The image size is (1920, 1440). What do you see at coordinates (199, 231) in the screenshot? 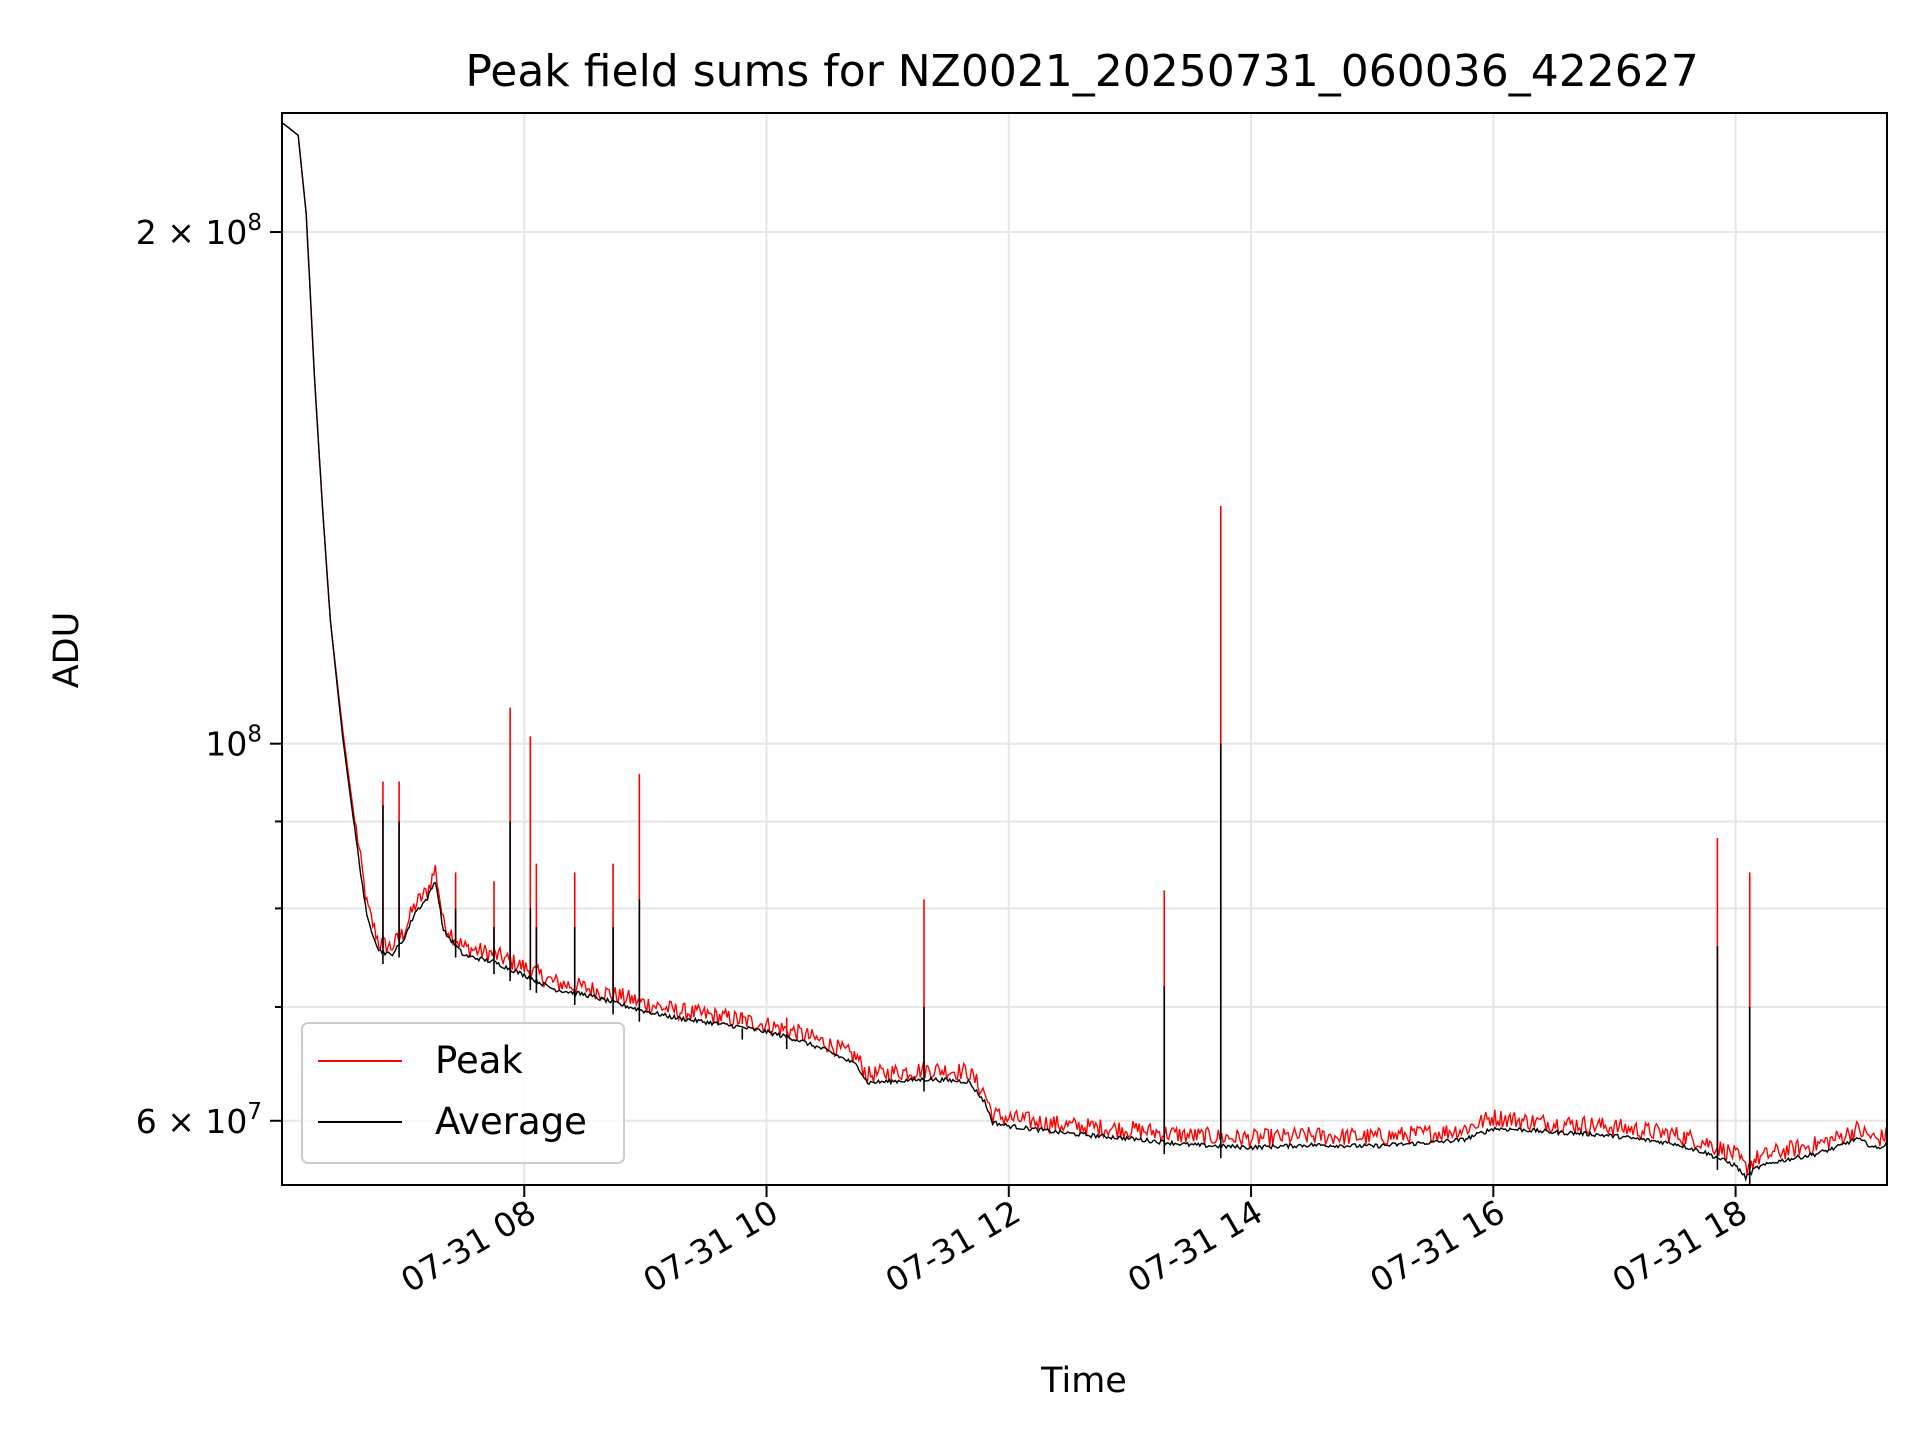
I see `y-tick-label: 2 × 108` at bounding box center [199, 231].